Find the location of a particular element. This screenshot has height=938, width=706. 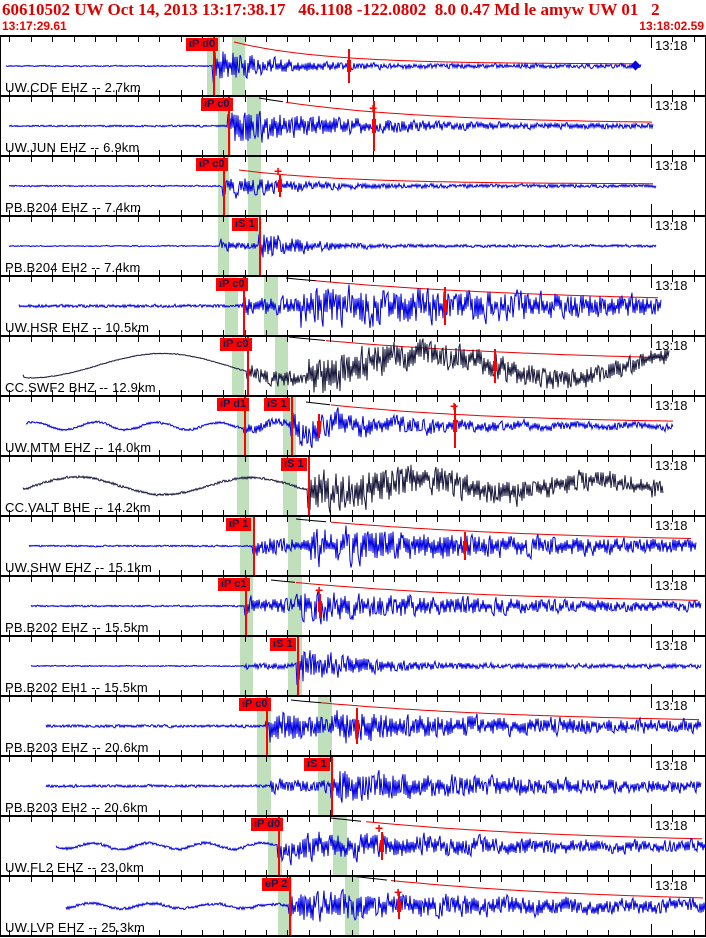

trace-panel: 13:18 iP d1 iS 1 + UW.MTM EHZ -- 14.0km is located at coordinates (353, 425).